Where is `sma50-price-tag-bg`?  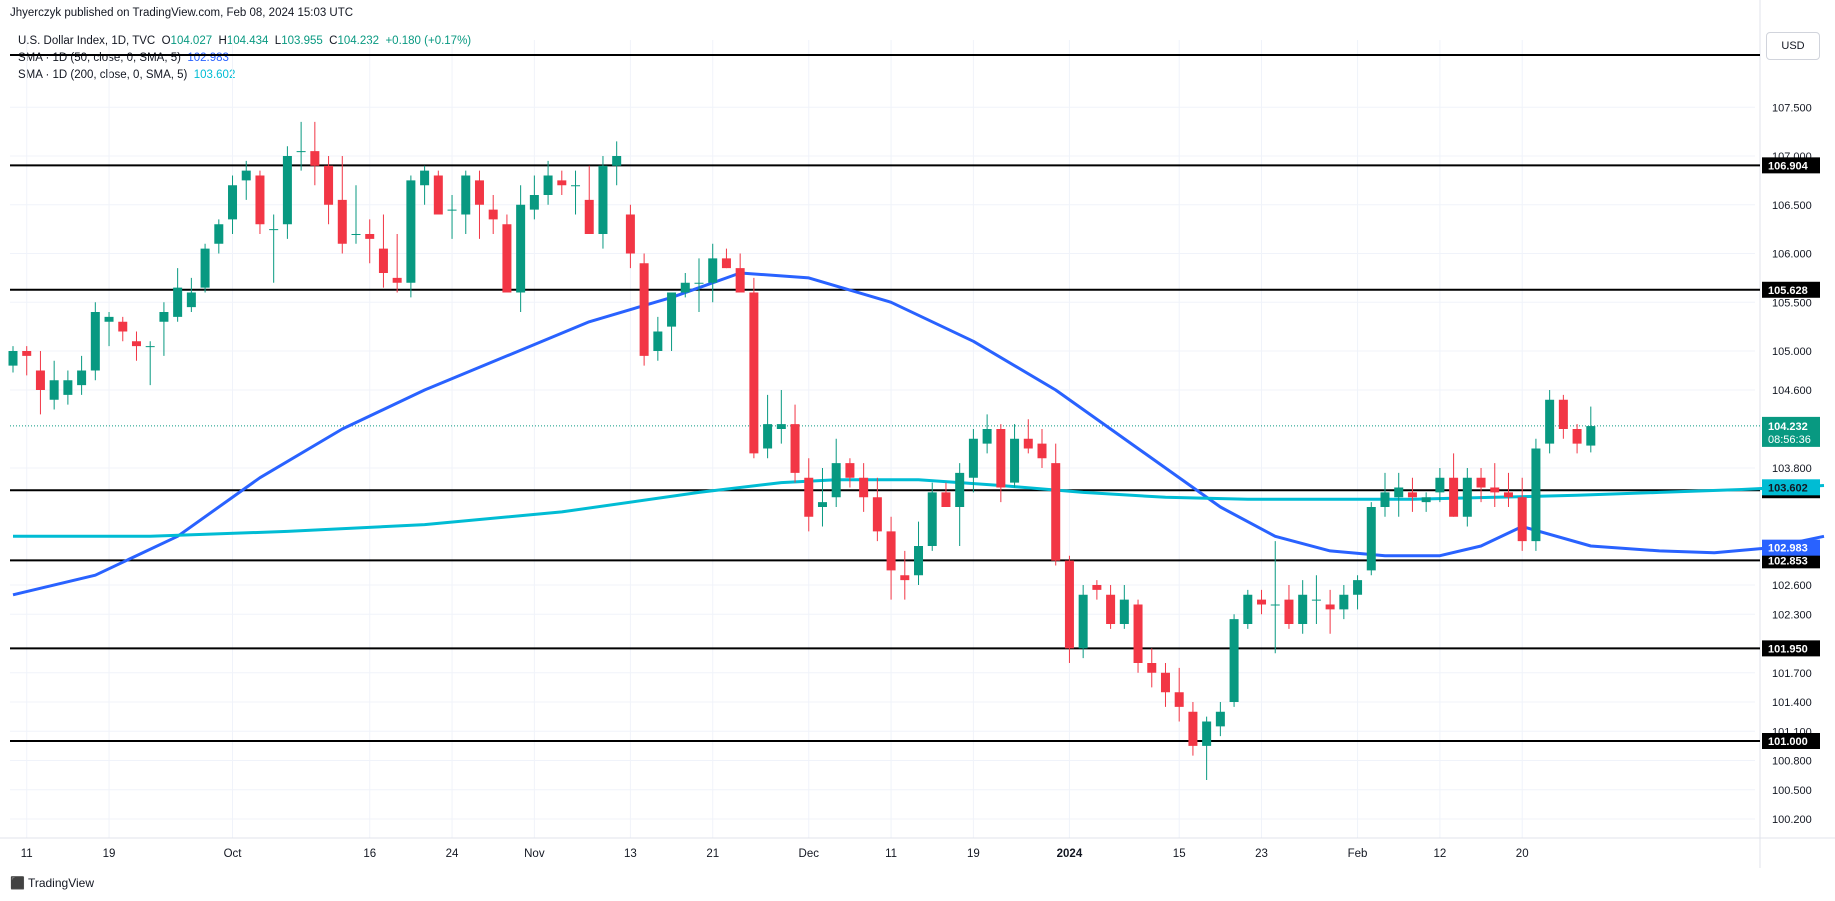 sma50-price-tag-bg is located at coordinates (1791, 547).